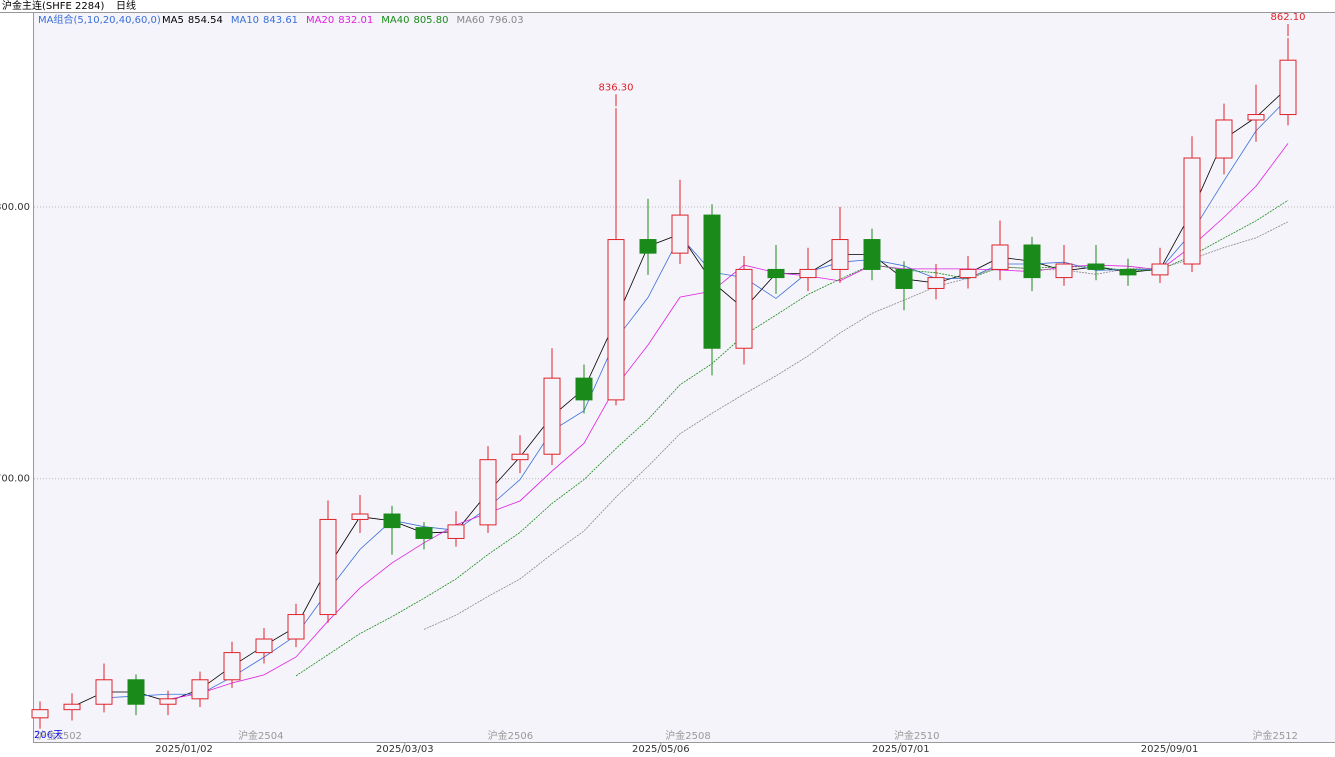 Image resolution: width=1335 pixels, height=757 pixels. Describe the element at coordinates (510, 735) in the screenshot. I see `contract-label: 沪金2506` at that location.